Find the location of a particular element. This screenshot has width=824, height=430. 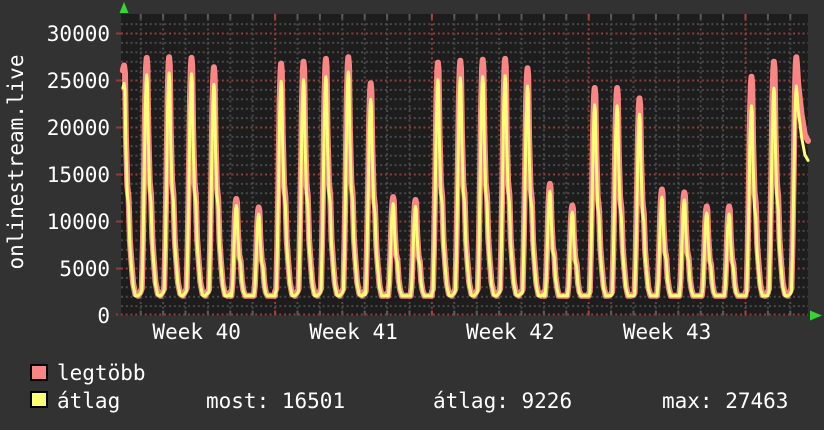

stat-max: max: 27463 is located at coordinates (725, 401).